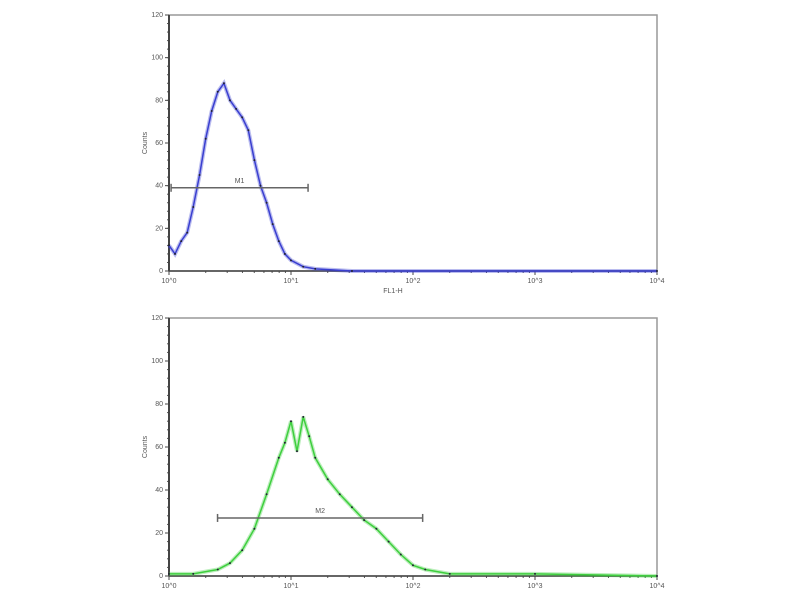 The width and height of the screenshot is (800, 600). What do you see at coordinates (240, 181) in the screenshot?
I see `gate-label: M1` at bounding box center [240, 181].